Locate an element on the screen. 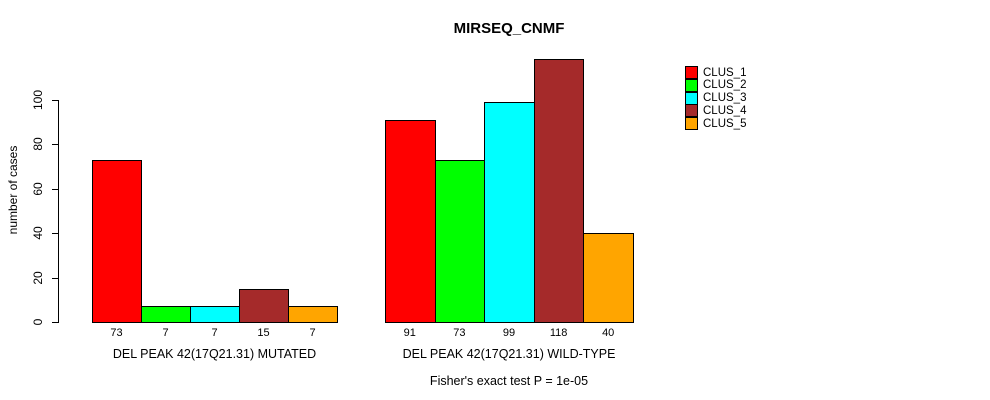 The image size is (990, 400). y-axis-line is located at coordinates (58, 211).